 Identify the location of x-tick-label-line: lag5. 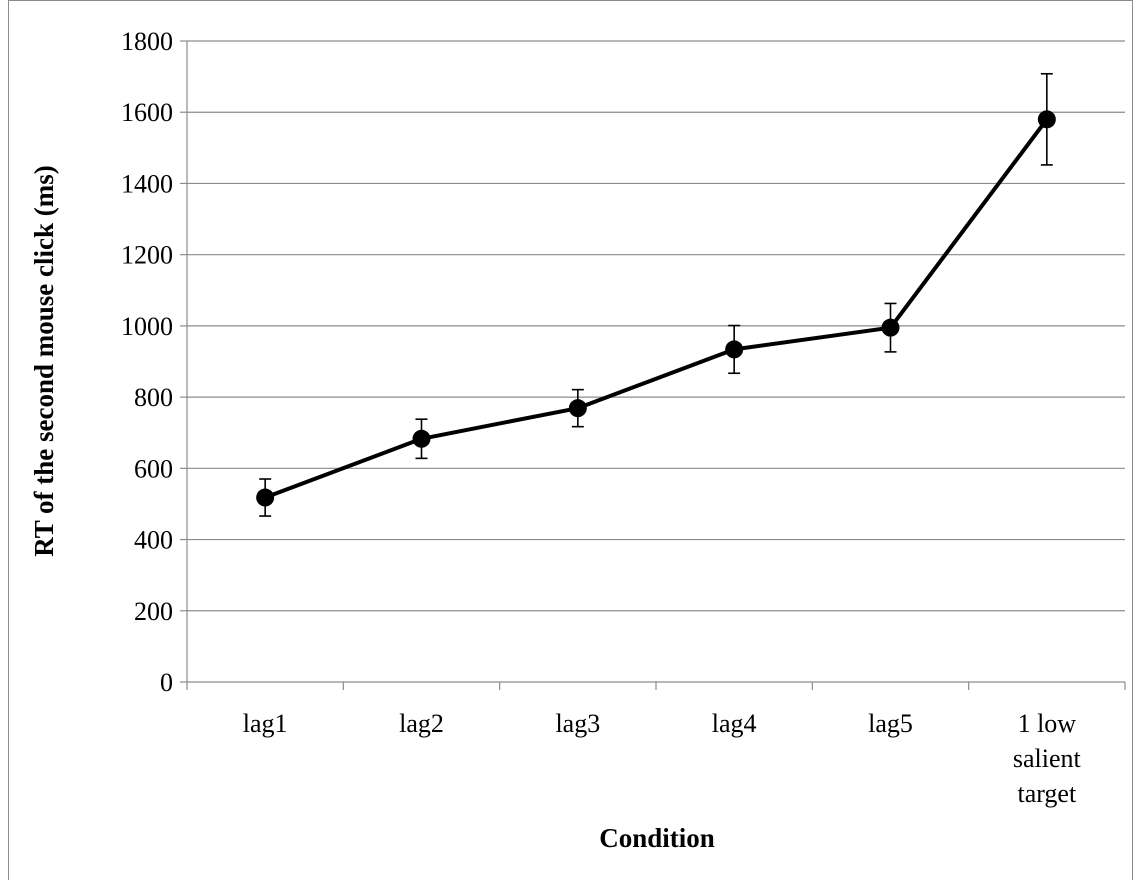
(890, 723).